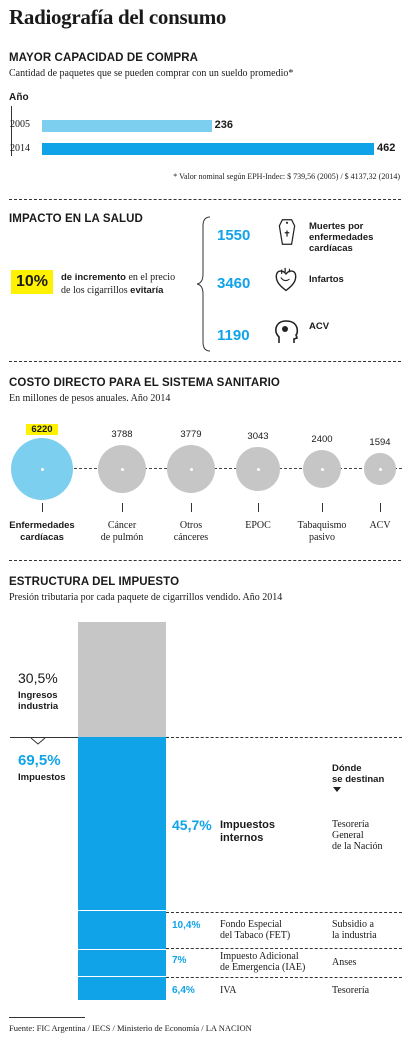 Image resolution: width=420 pixels, height=1043 pixels. Describe the element at coordinates (90, 398) in the screenshot. I see `cost-subtitle: En millones de pesos anuales. Año 2014` at that location.